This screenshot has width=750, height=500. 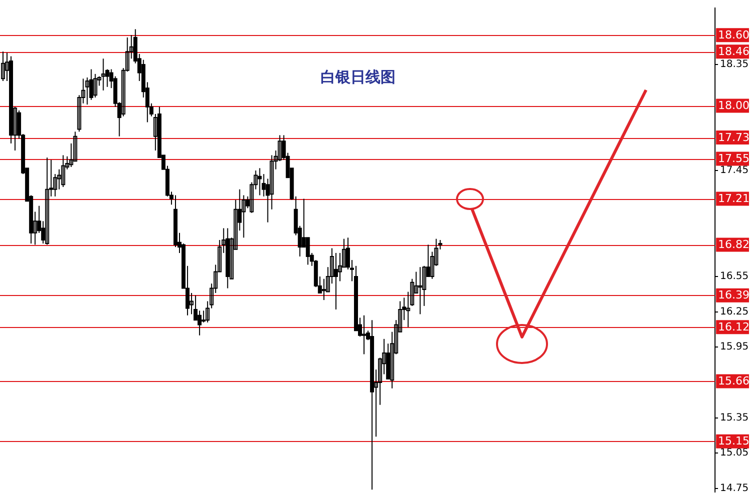 What do you see at coordinates (734, 488) in the screenshot?
I see `y-tick-label: 14.75` at bounding box center [734, 488].